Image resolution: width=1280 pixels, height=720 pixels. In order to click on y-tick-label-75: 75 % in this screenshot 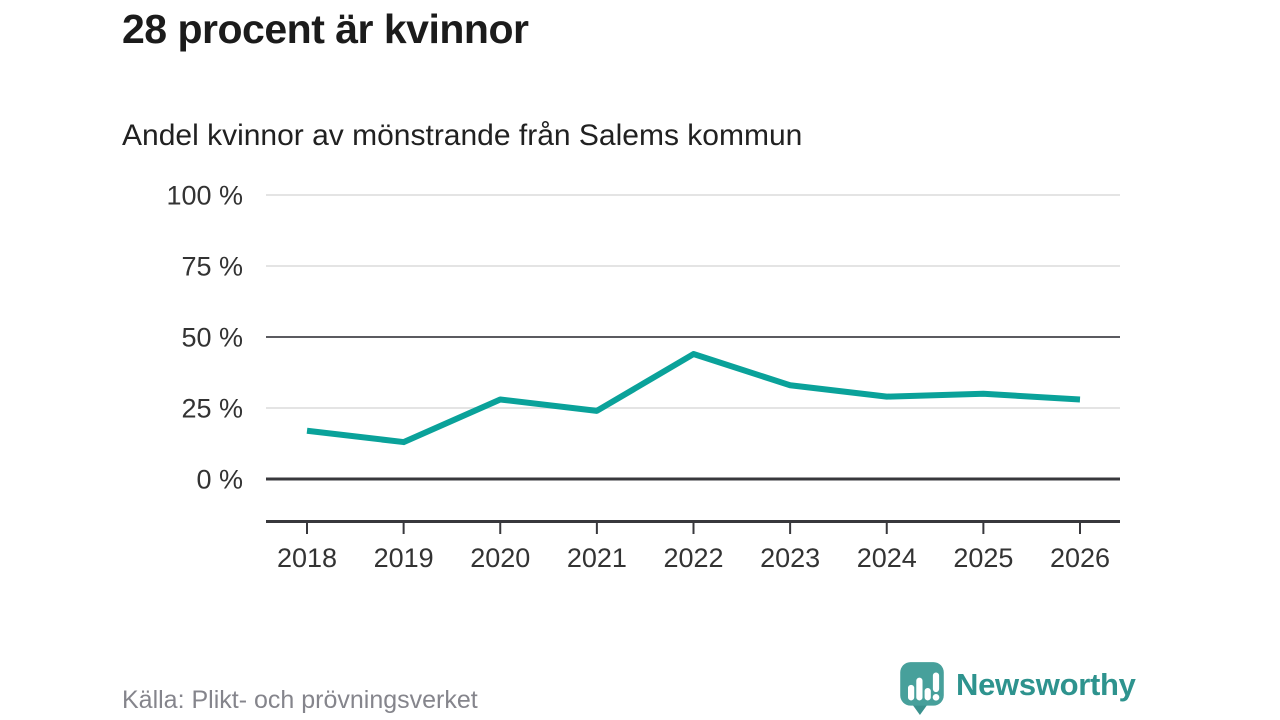, I will do `click(212, 267)`.